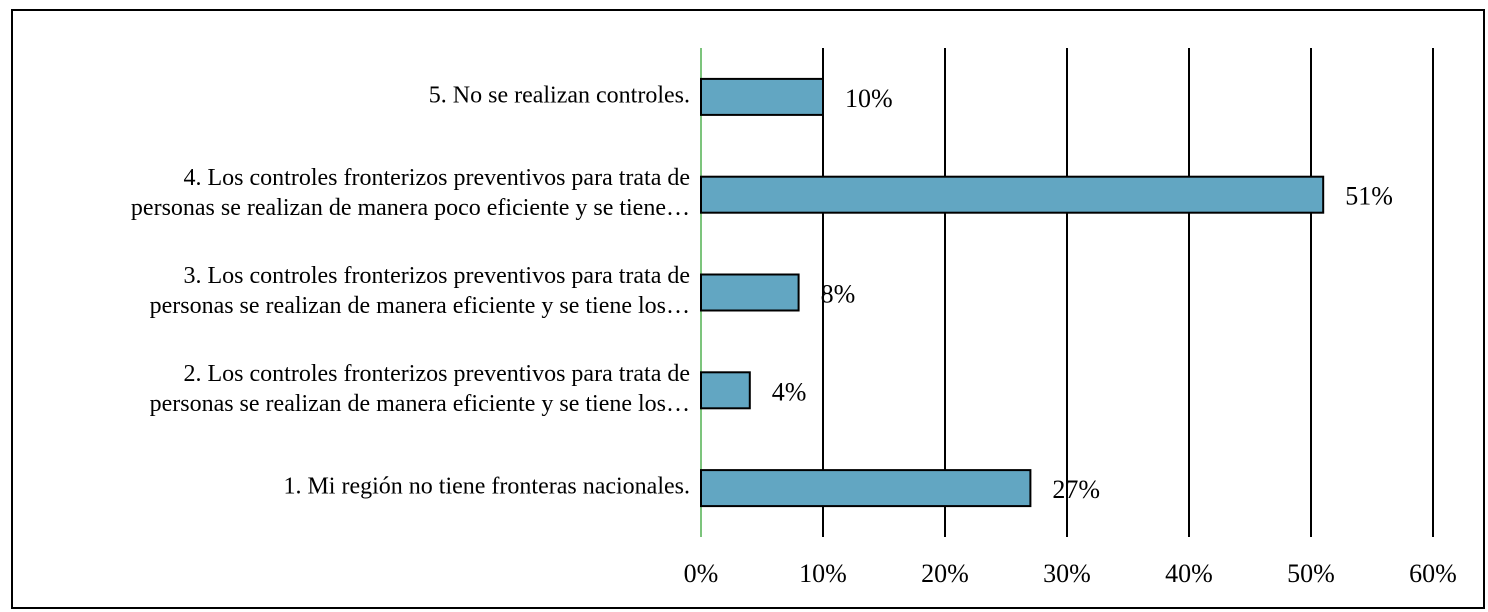  What do you see at coordinates (869, 98) in the screenshot?
I see `value-label: 10%` at bounding box center [869, 98].